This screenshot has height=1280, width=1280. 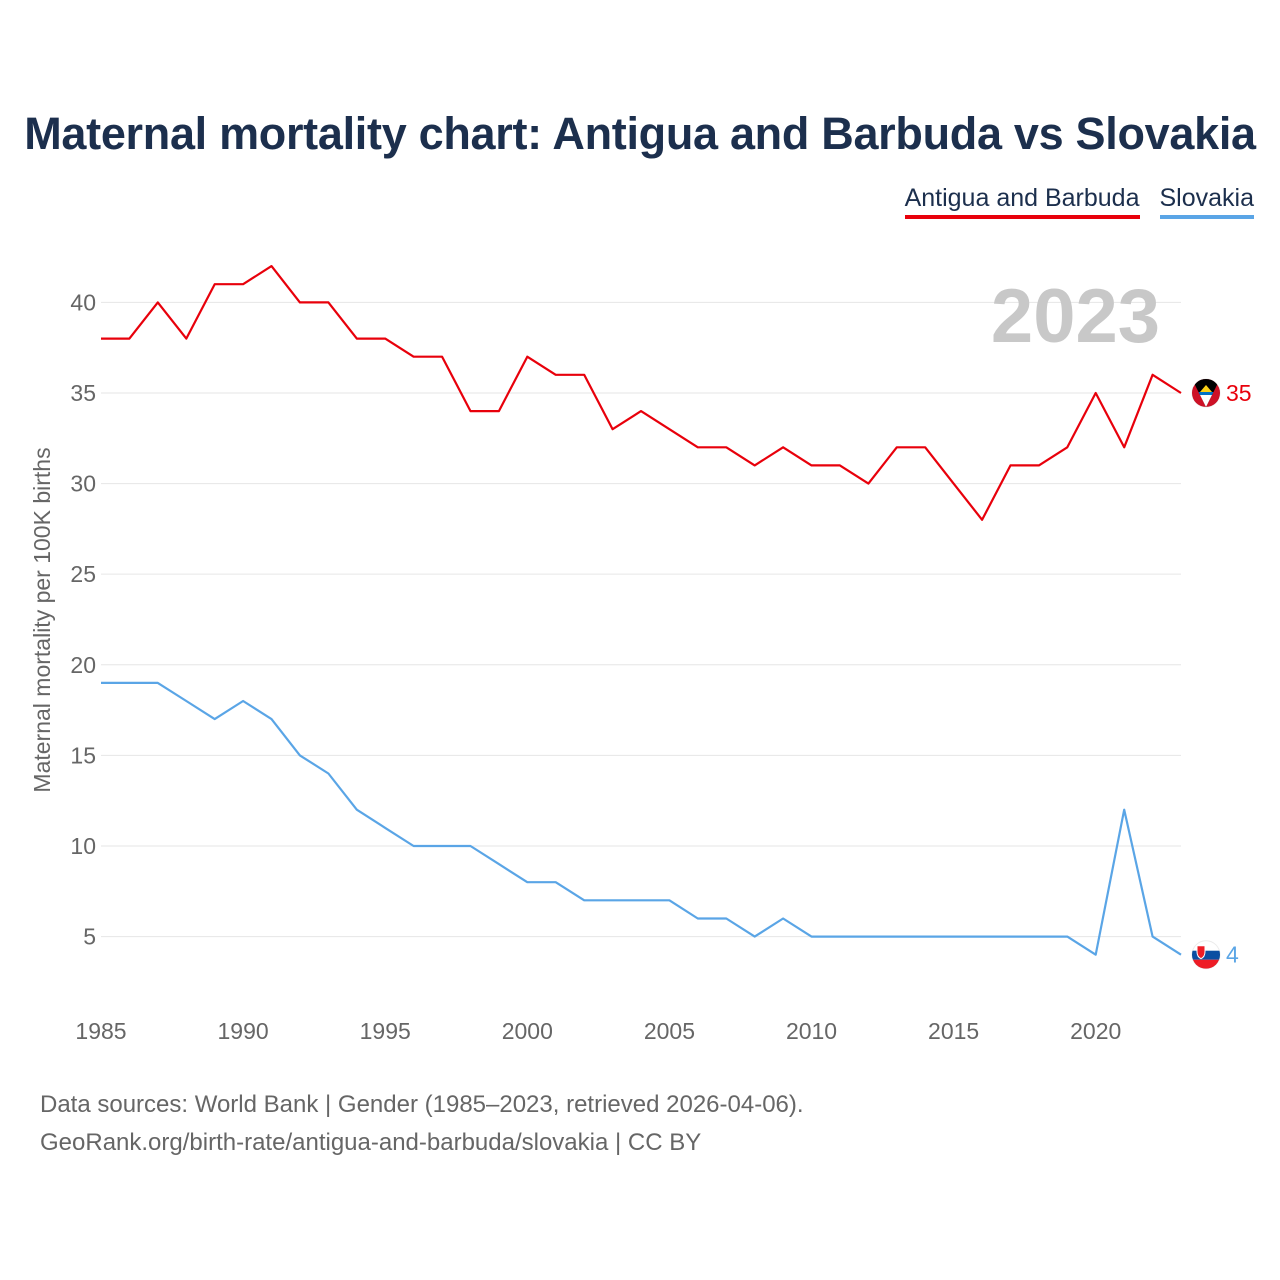 I want to click on legend: Antigua and Barbuda Slovakia, so click(x=1079, y=201).